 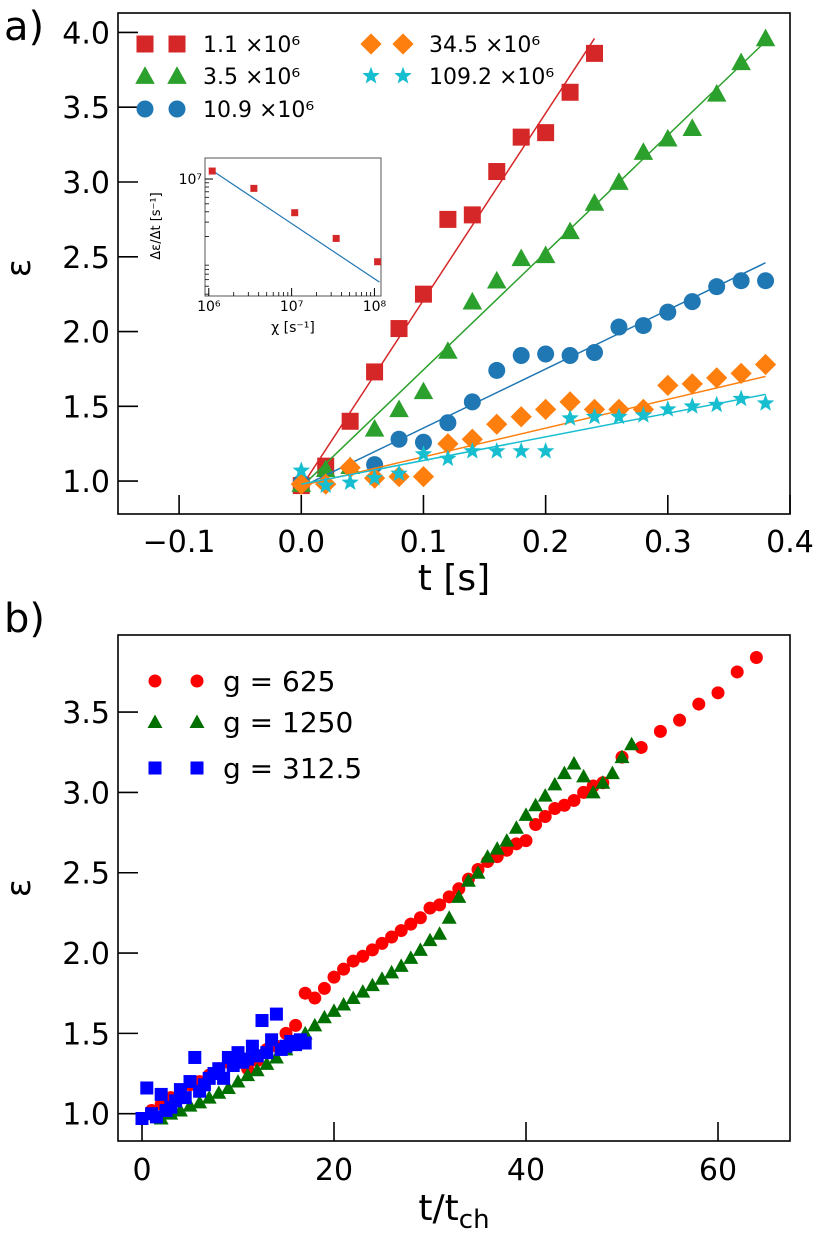 I want to click on panel-a-ylabel: ε, so click(x=19, y=268).